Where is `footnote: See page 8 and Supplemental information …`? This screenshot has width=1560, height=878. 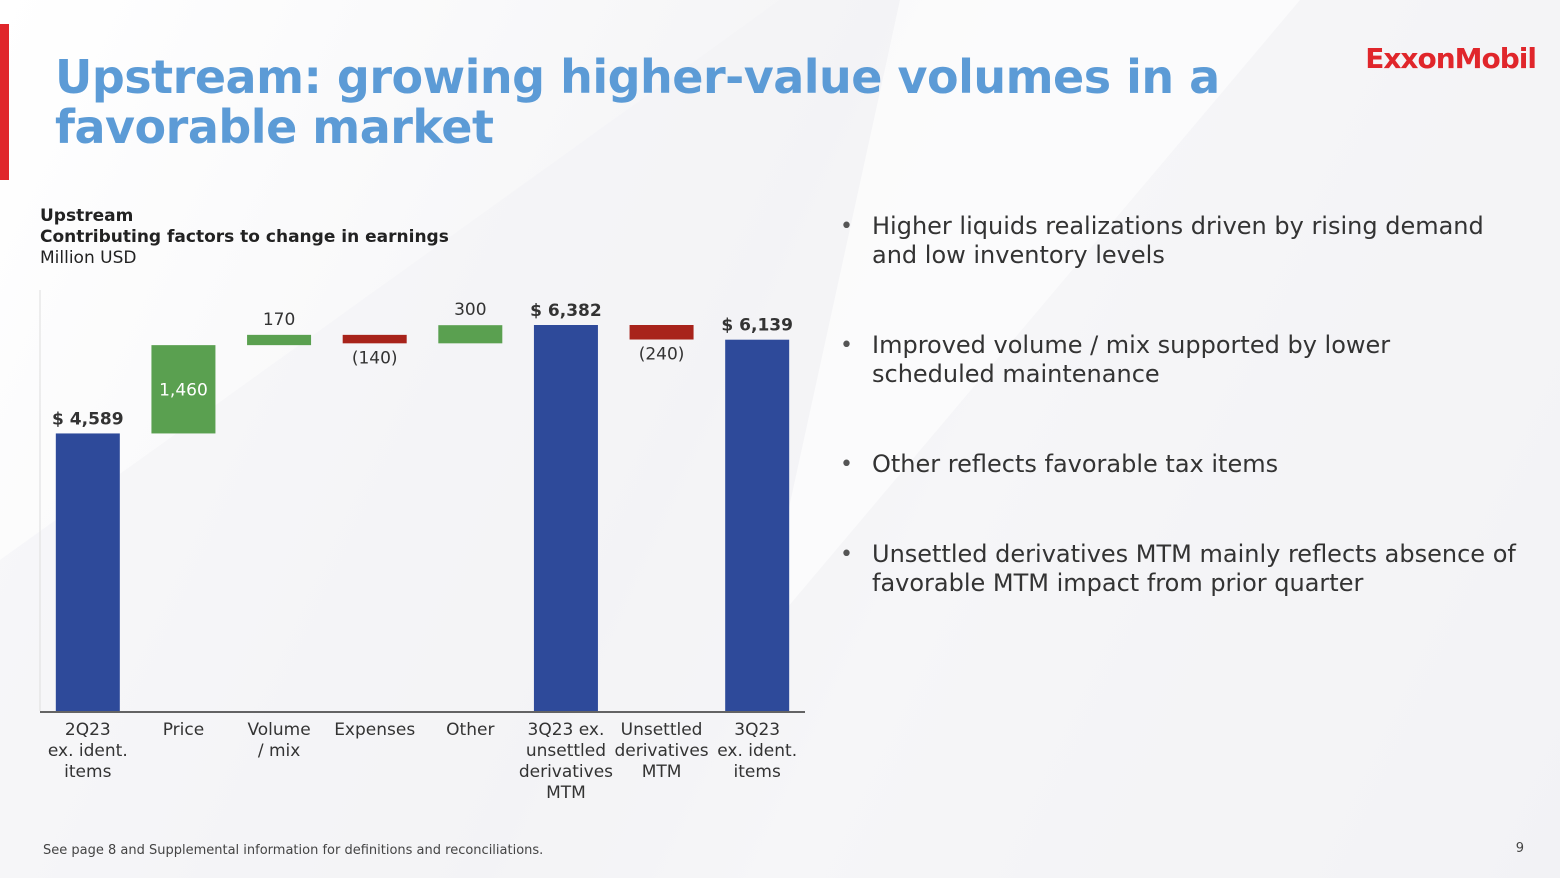
footnote: See page 8 and Supplemental information … is located at coordinates (293, 850).